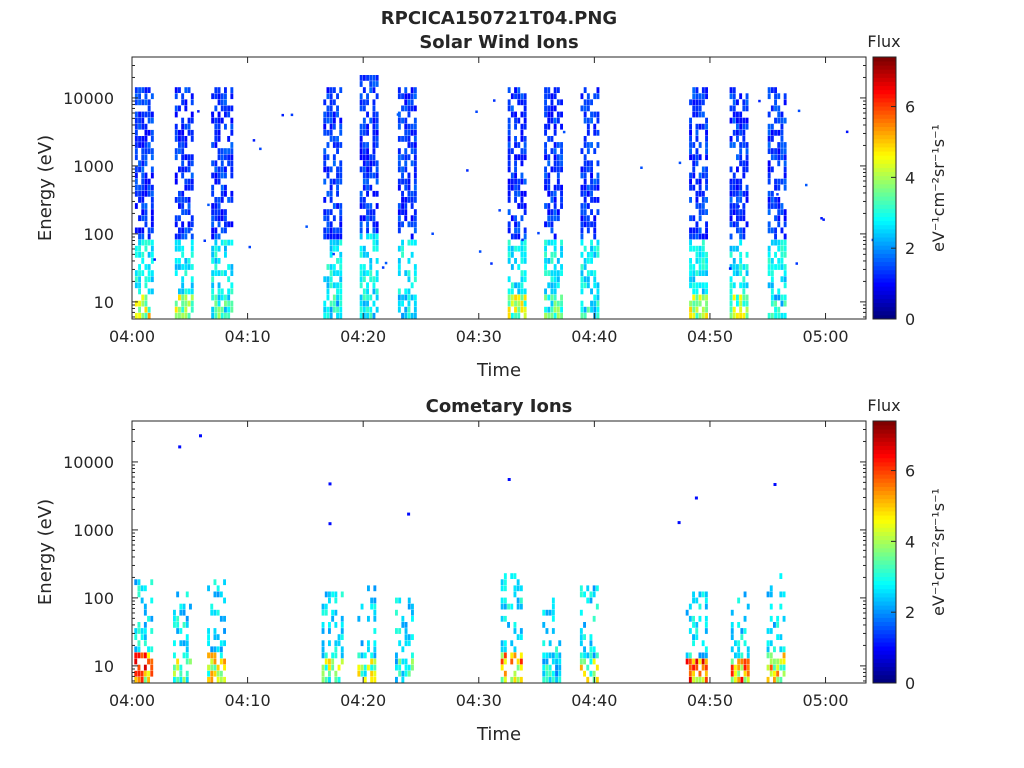 The image size is (1024, 768). Describe the element at coordinates (910, 541) in the screenshot. I see `colorbar-tick-label: 4` at that location.